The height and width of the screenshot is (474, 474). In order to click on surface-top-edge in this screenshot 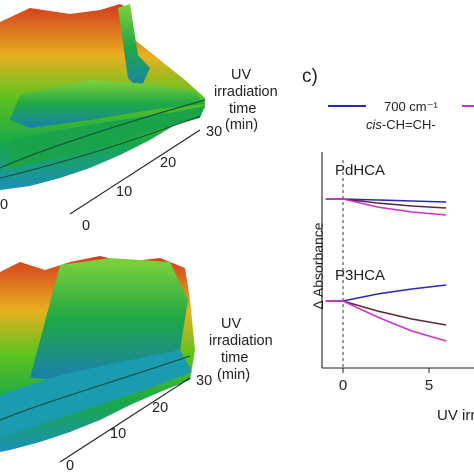, I will do `click(103, 134)`.